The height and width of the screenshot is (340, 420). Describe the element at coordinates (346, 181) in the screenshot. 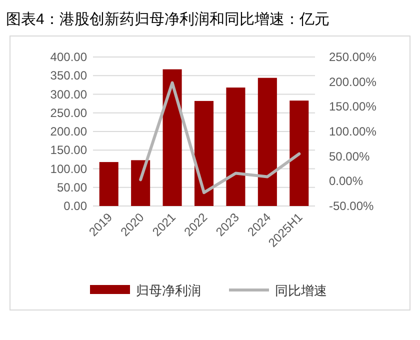

I see `y2-tick-label: 0.00%` at that location.